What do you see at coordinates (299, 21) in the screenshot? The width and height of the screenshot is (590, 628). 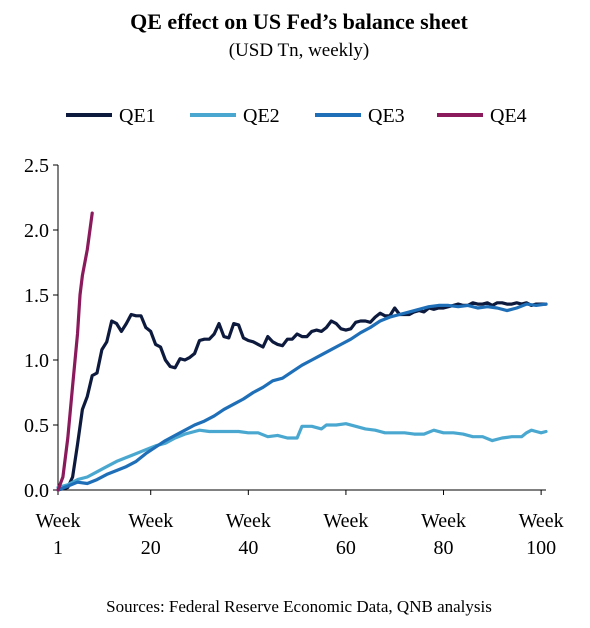 I see `chart-title: QE effect on US Fed’s balance sheet` at bounding box center [299, 21].